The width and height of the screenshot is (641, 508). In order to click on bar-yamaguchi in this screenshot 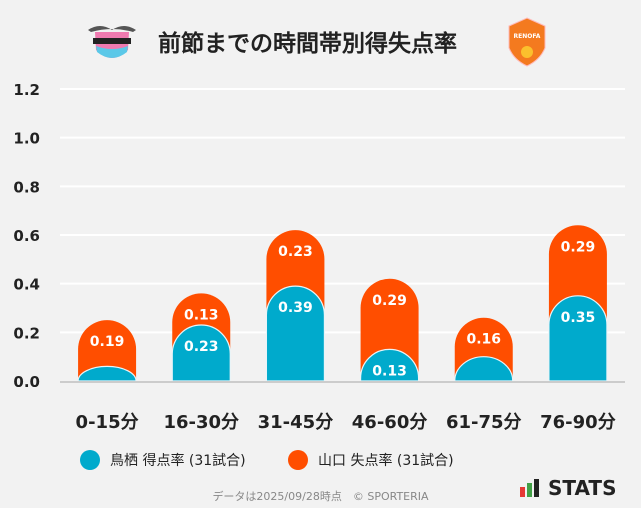, I will do `click(107, 350)`.